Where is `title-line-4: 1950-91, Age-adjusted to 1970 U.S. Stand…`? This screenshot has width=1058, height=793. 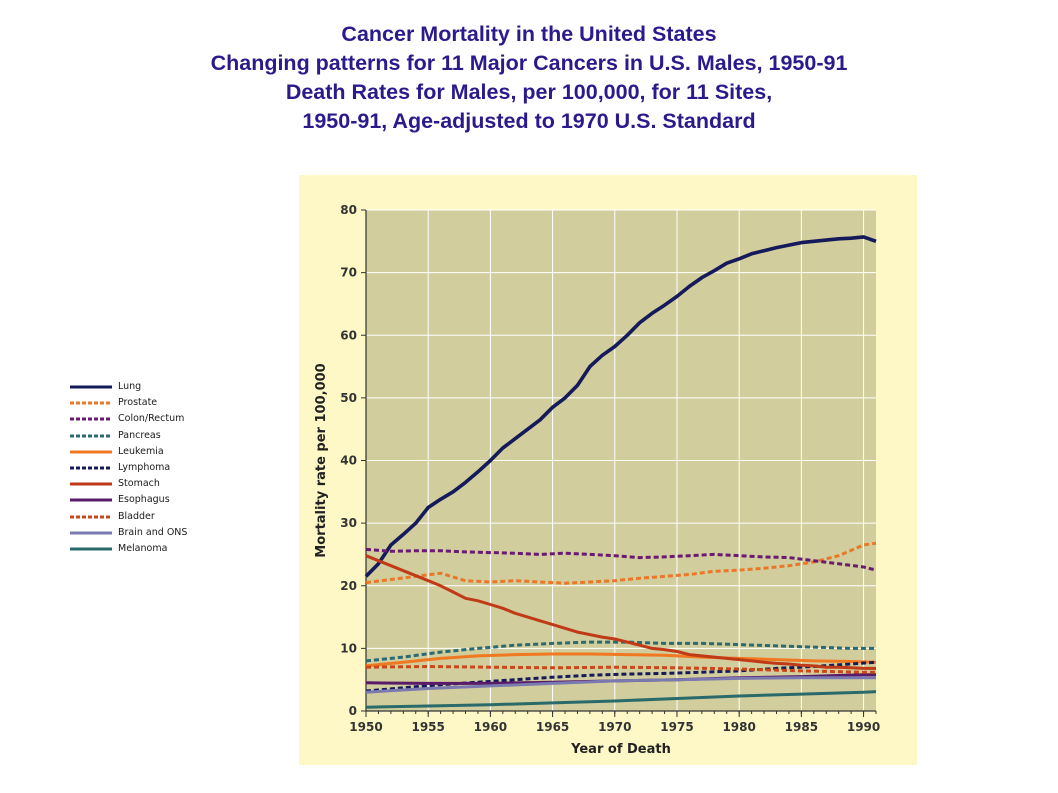
title-line-4: 1950-91, Age-adjusted to 1970 U.S. Stand… is located at coordinates (529, 121).